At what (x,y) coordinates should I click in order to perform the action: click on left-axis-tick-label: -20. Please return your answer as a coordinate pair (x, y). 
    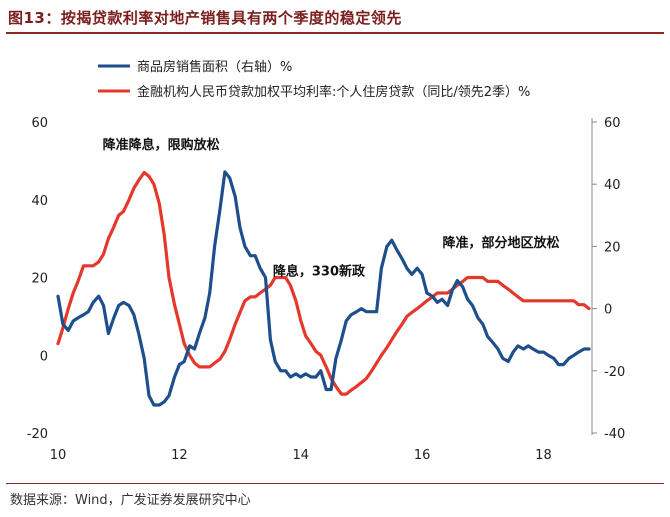
    Looking at the image, I should click on (37, 434).